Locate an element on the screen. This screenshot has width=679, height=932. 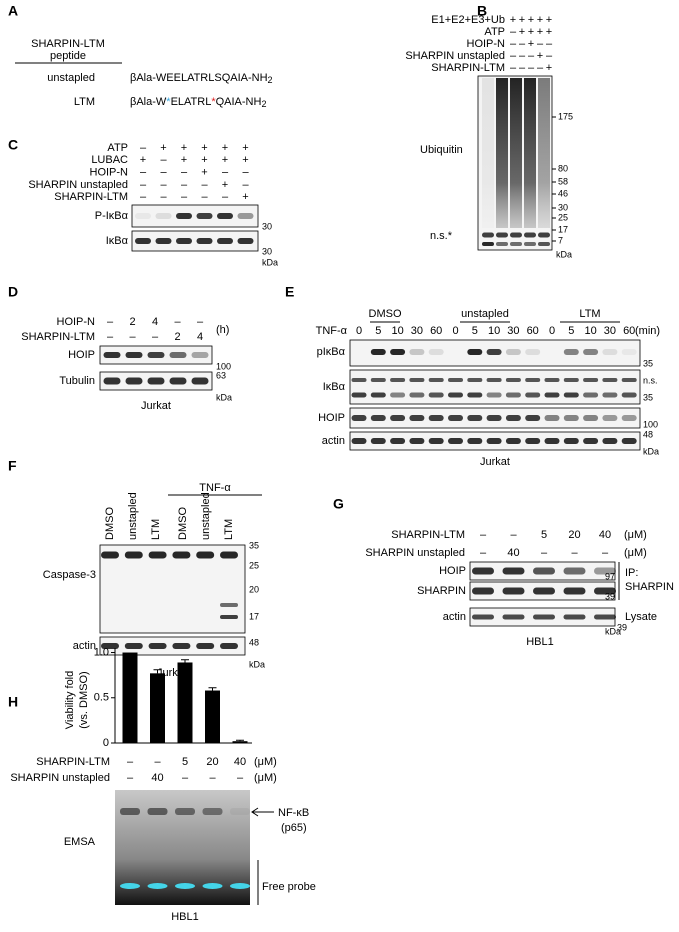
cell-label: HBL1 is located at coordinates (185, 917).